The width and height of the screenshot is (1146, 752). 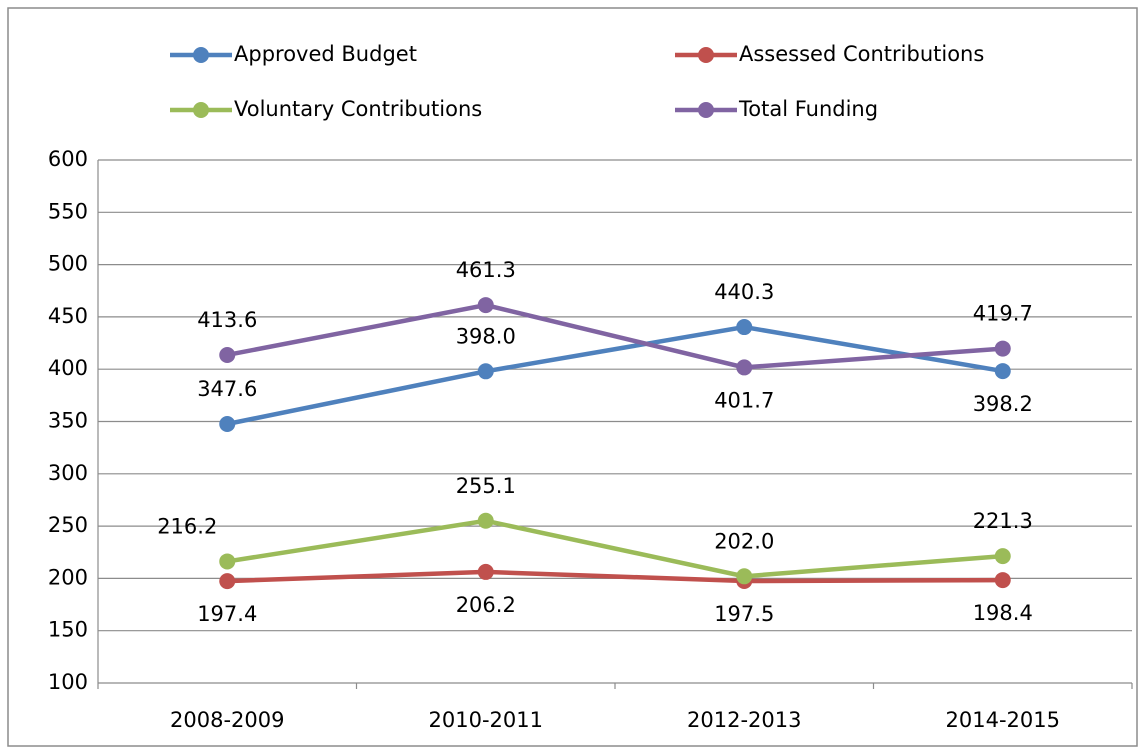 I want to click on data-label: 419.7, so click(x=1003, y=314).